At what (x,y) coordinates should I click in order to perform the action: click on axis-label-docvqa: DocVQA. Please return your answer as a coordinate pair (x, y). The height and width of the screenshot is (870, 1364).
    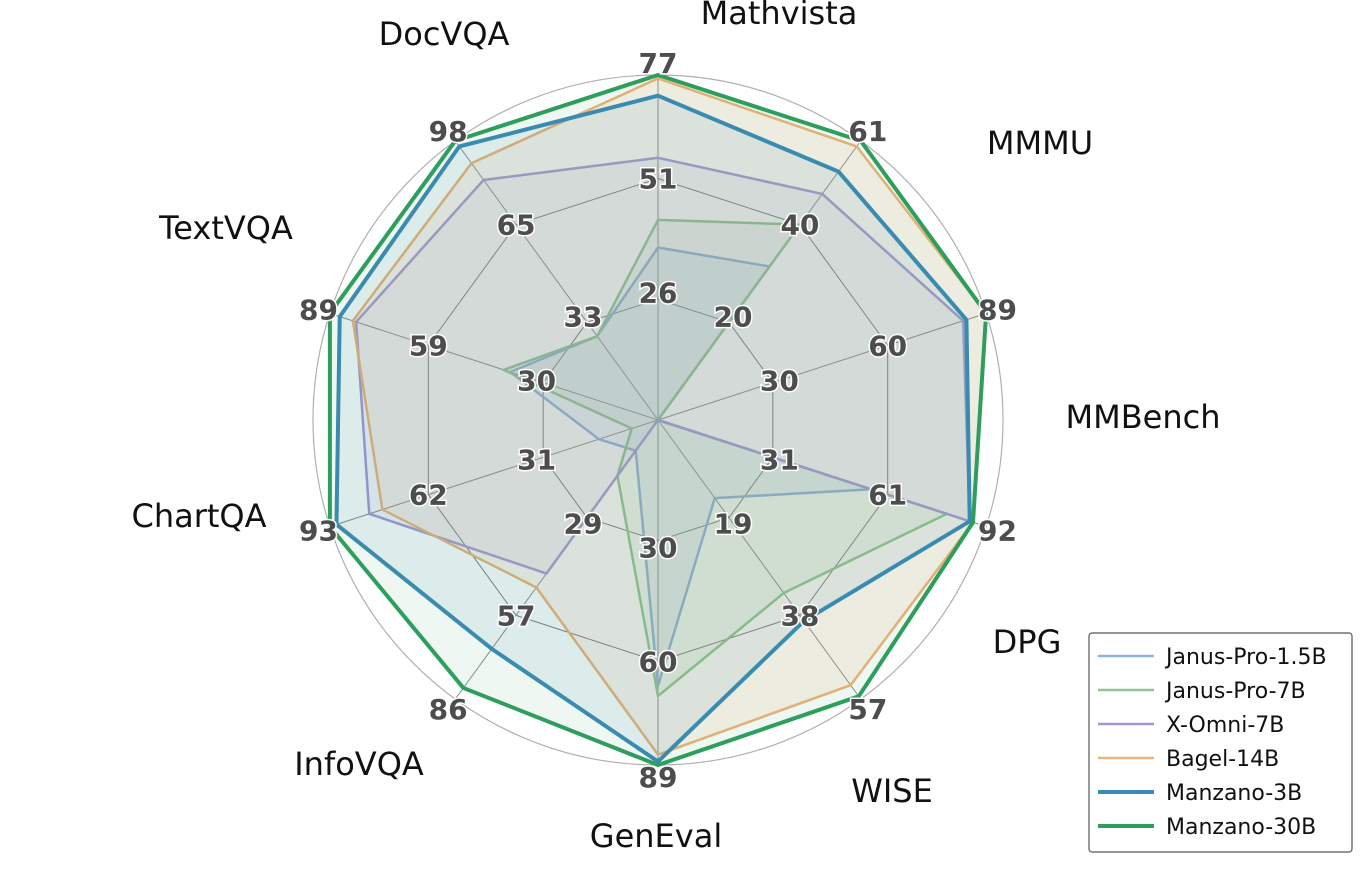
    Looking at the image, I should click on (444, 34).